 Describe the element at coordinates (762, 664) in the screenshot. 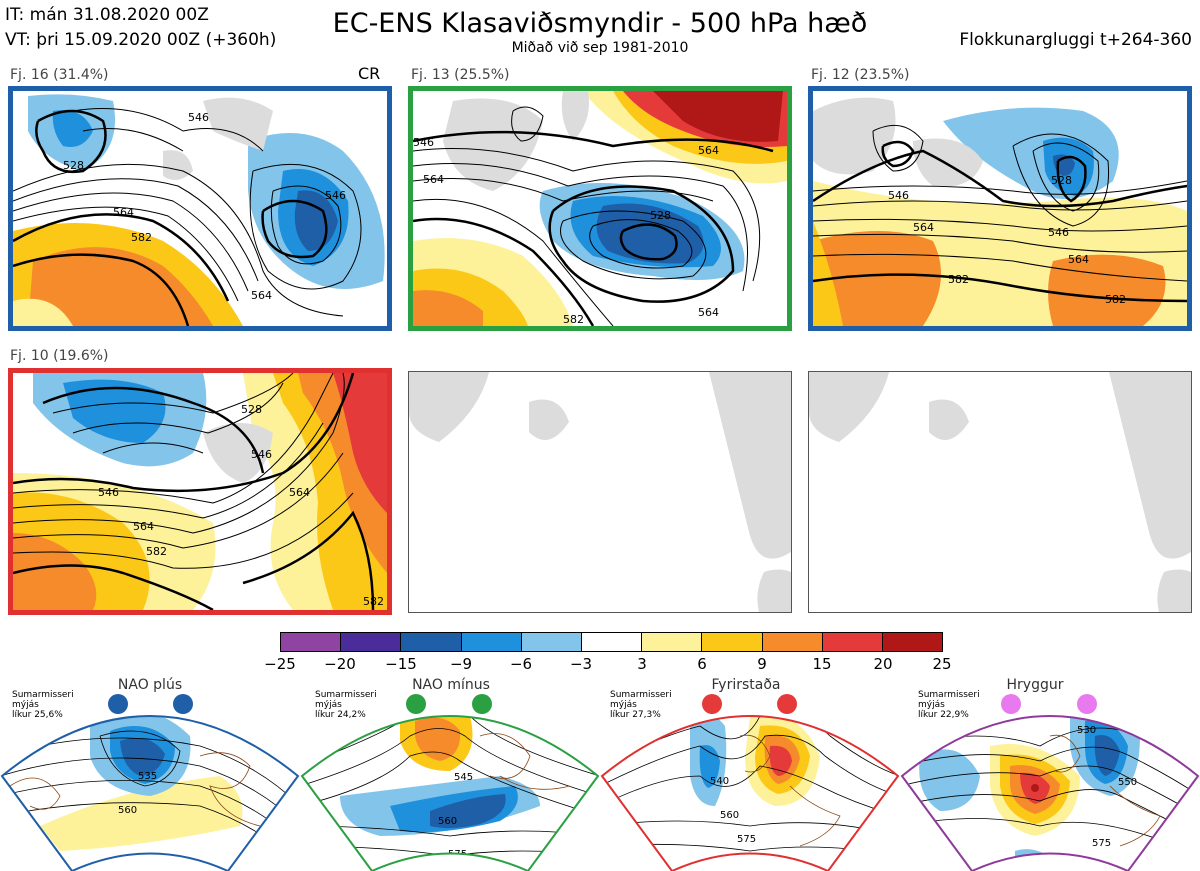

I see `colorbar-tick: 9` at that location.